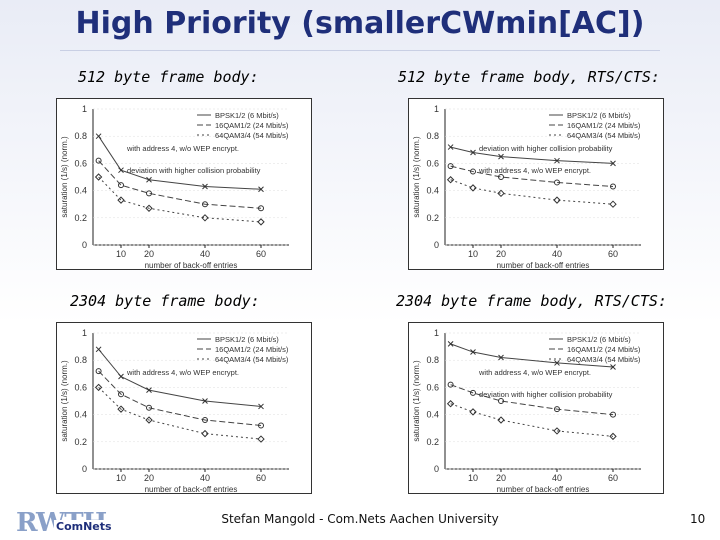 Image resolution: width=720 pixels, height=540 pixels. I want to click on title-divider, so click(360, 50).